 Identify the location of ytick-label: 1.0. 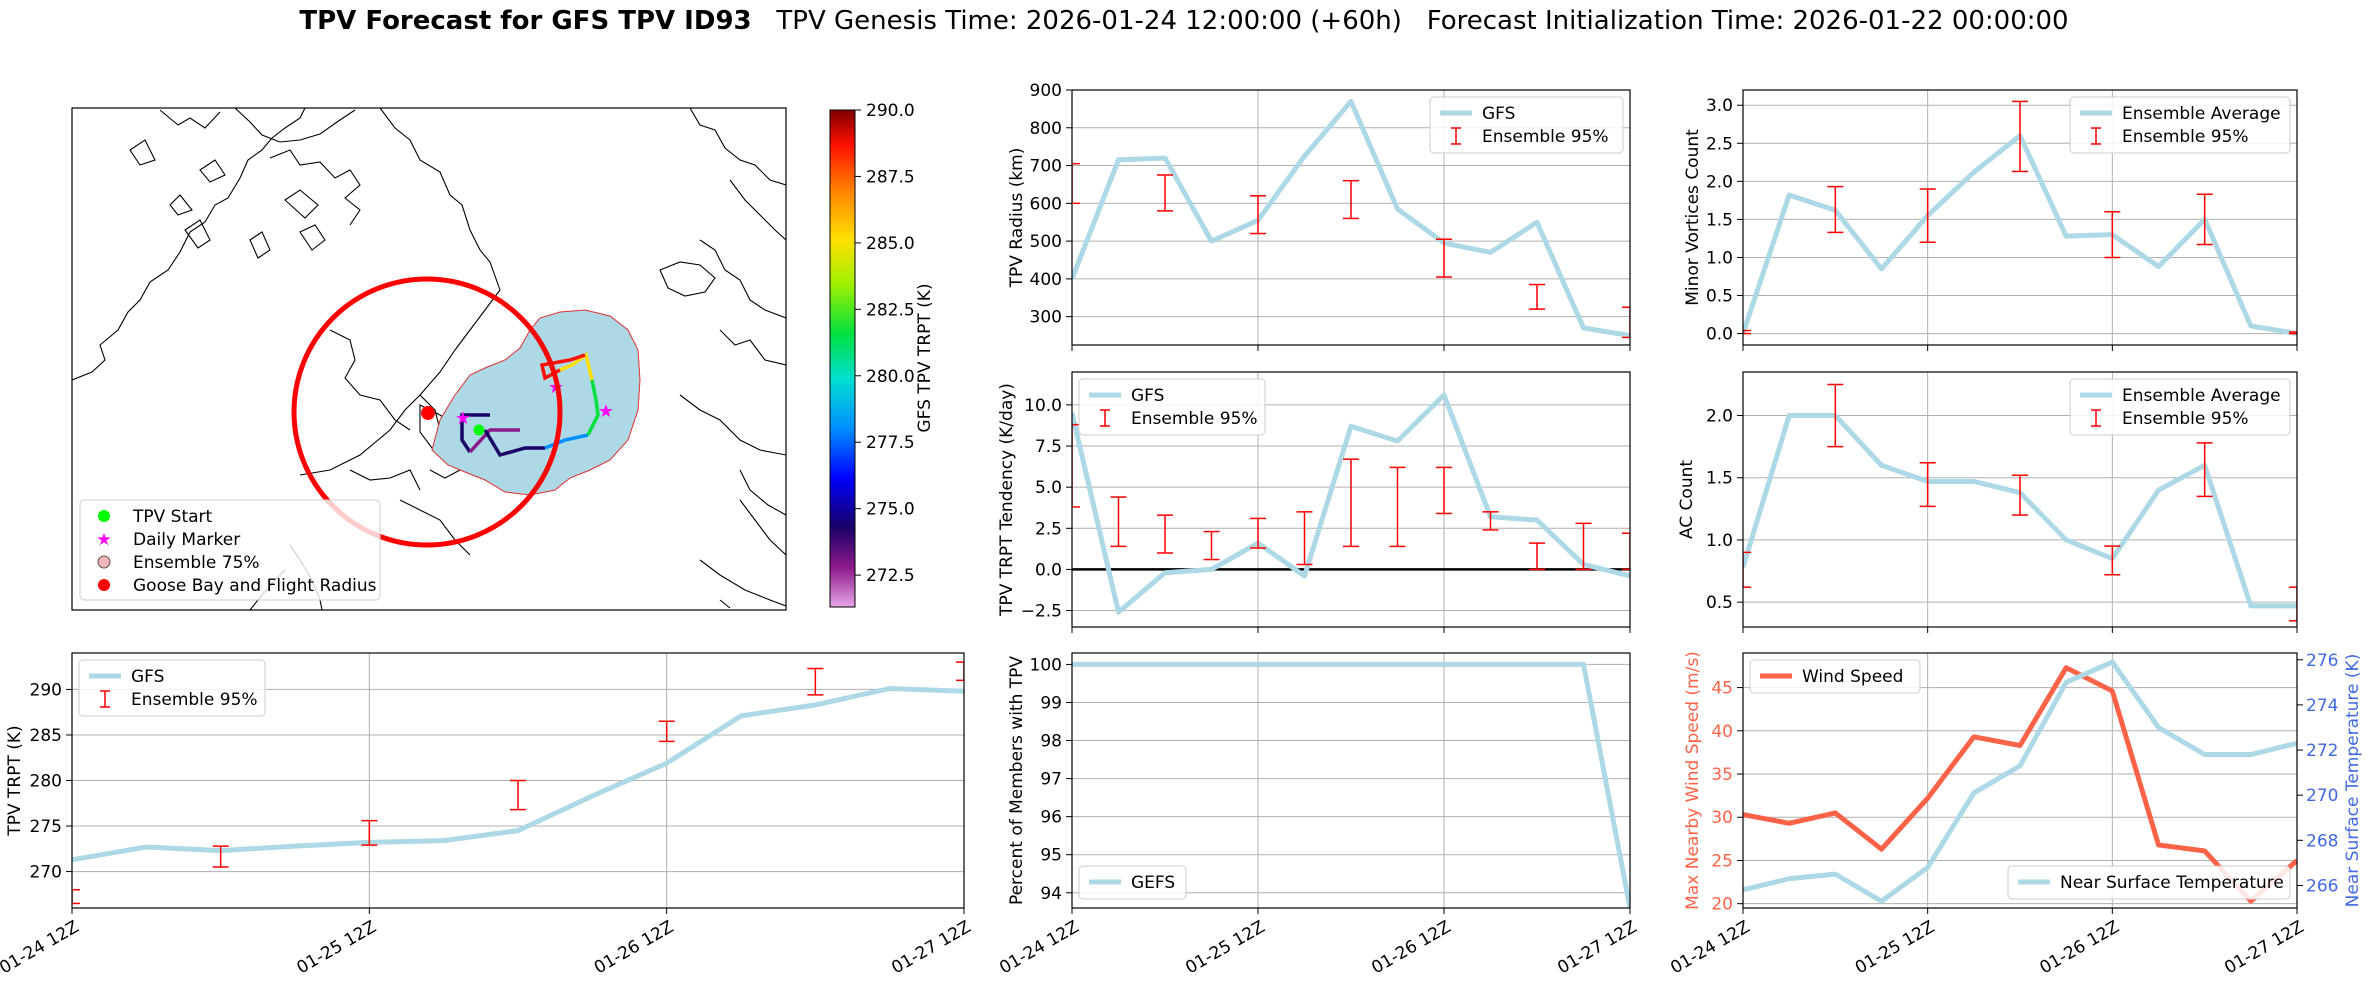
(1719, 541).